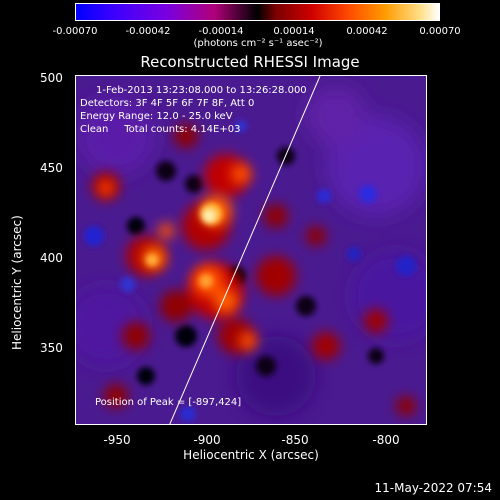 The image size is (500, 500). I want to click on energy-range-text: Energy Range: 12.0 - 25.0 keV, so click(156, 116).